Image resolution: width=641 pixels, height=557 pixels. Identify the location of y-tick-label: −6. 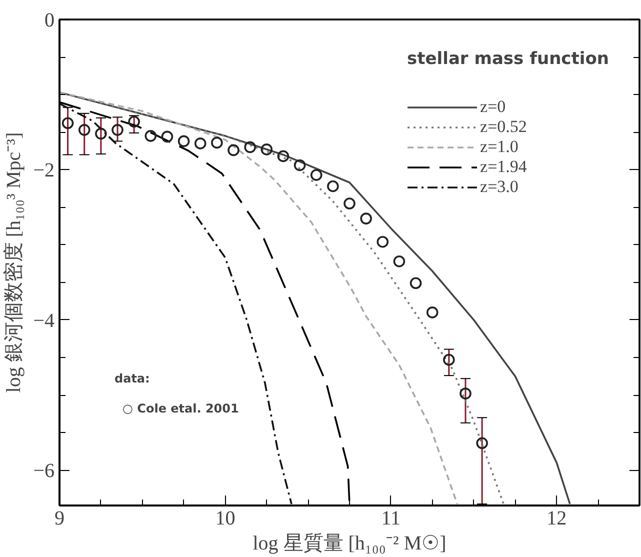
(43, 471).